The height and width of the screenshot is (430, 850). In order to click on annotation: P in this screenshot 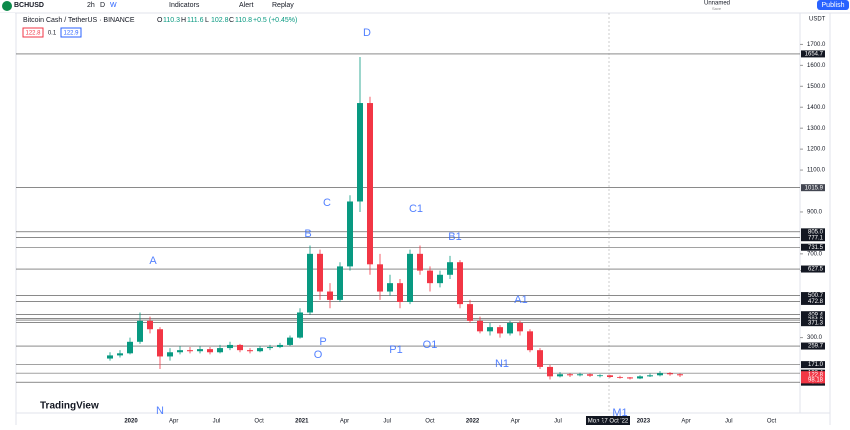, I will do `click(322, 342)`.